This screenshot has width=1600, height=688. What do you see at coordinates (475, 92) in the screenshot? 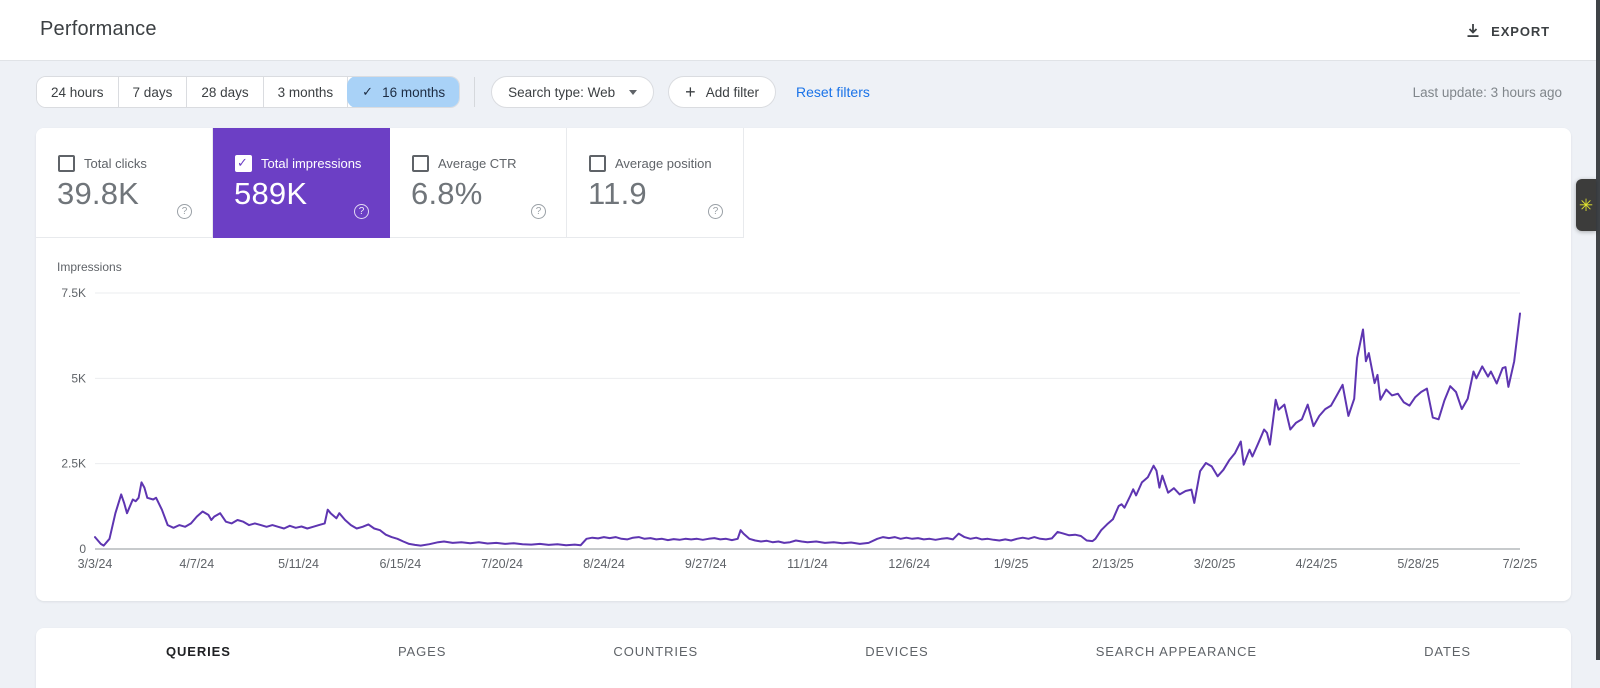
I see `filter-divider` at bounding box center [475, 92].